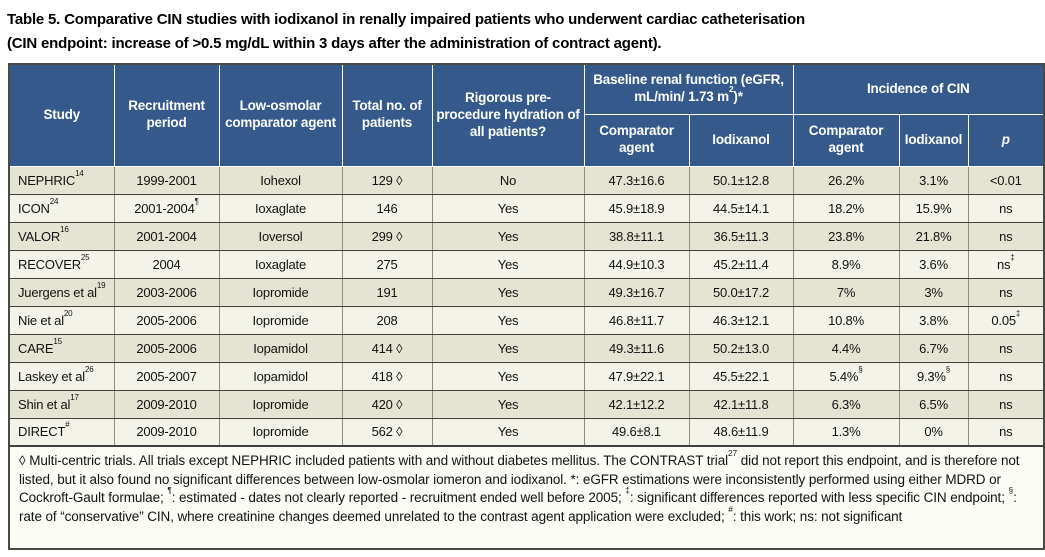 Image resolution: width=1045 pixels, height=557 pixels. What do you see at coordinates (846, 404) in the screenshot?
I see `table-cell: 6.3%` at bounding box center [846, 404].